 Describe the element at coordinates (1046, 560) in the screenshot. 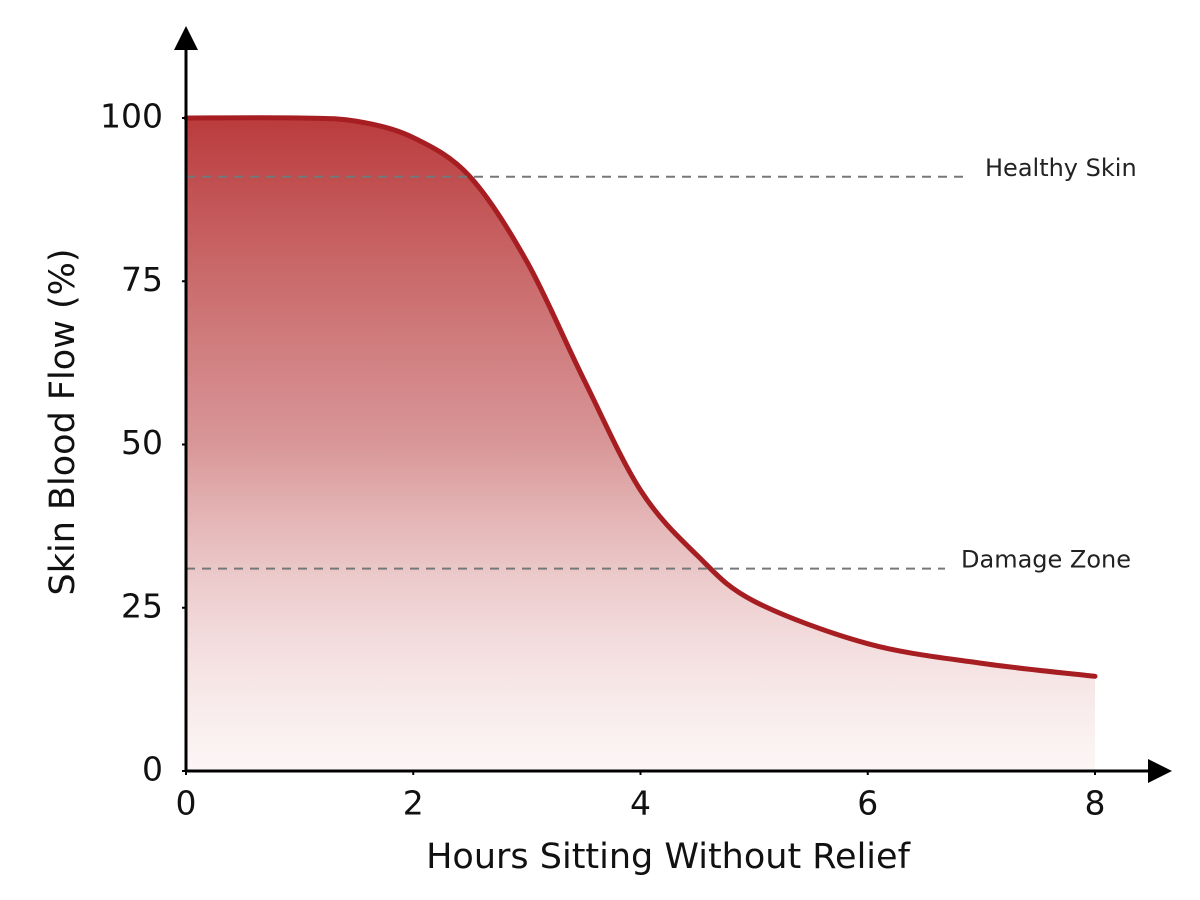

I see `reference-label: Damage Zone` at that location.